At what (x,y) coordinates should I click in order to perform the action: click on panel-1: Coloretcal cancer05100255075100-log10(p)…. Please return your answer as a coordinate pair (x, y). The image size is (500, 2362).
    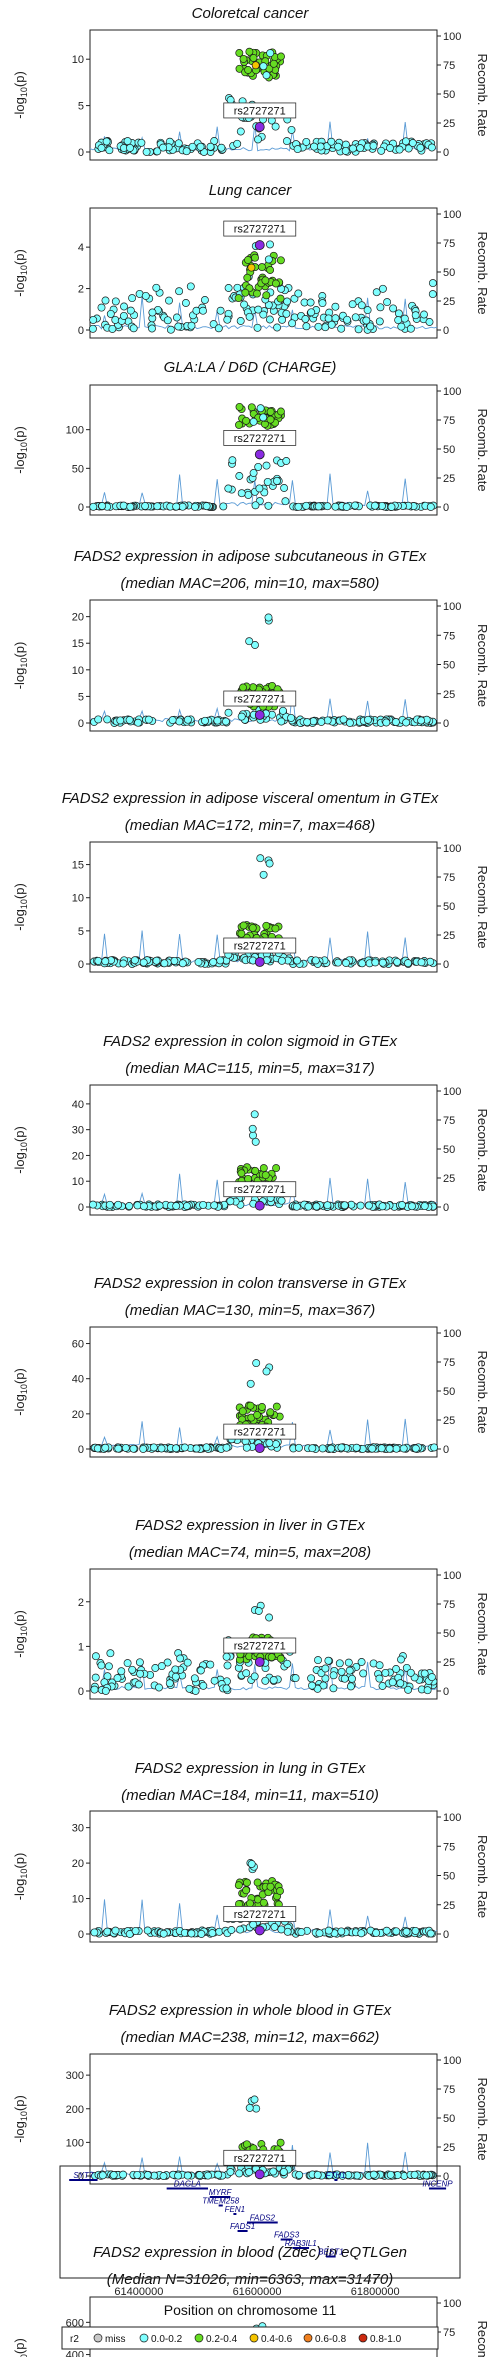
    Looking at the image, I should click on (251, 82).